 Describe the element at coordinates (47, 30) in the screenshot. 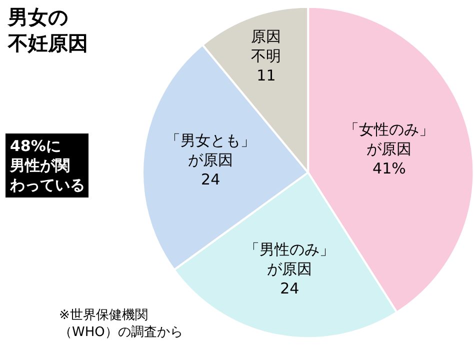

I see `text: 男女の不妊原因` at that location.